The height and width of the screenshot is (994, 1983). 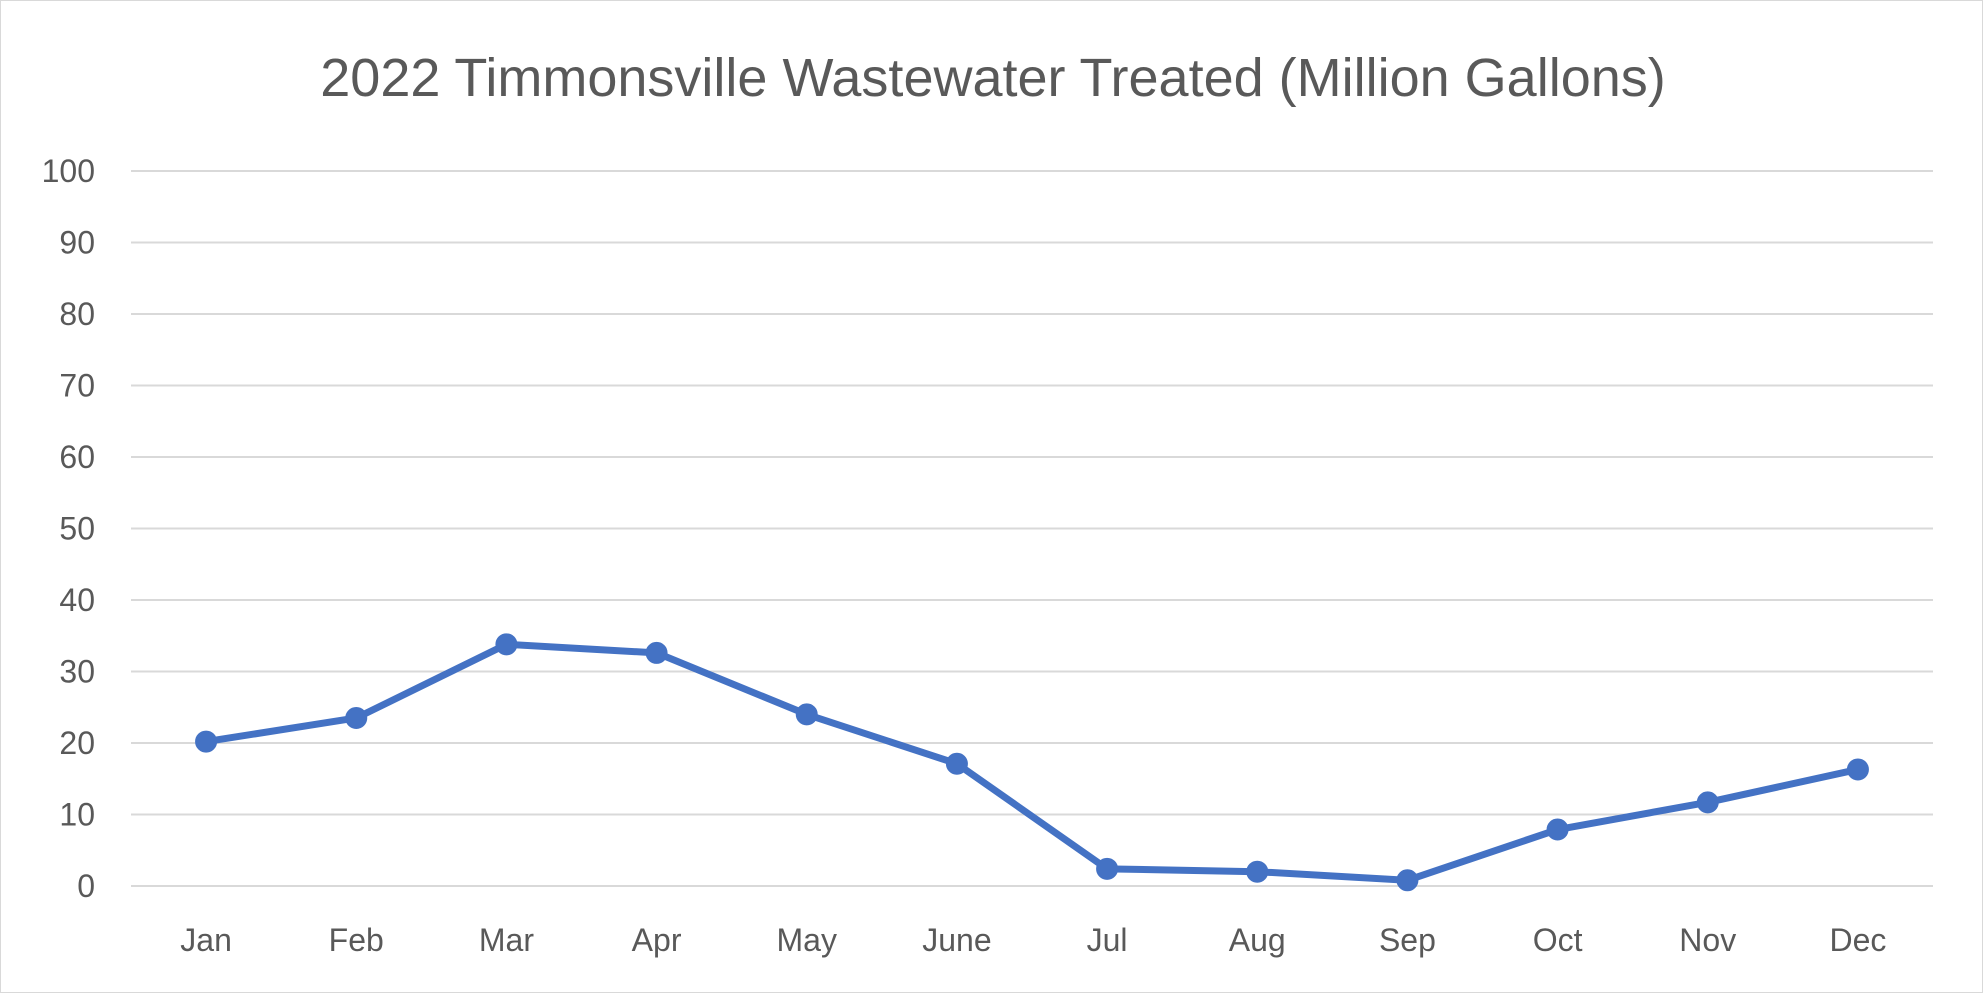 What do you see at coordinates (77, 672) in the screenshot?
I see `y-tick-label-30: 30` at bounding box center [77, 672].